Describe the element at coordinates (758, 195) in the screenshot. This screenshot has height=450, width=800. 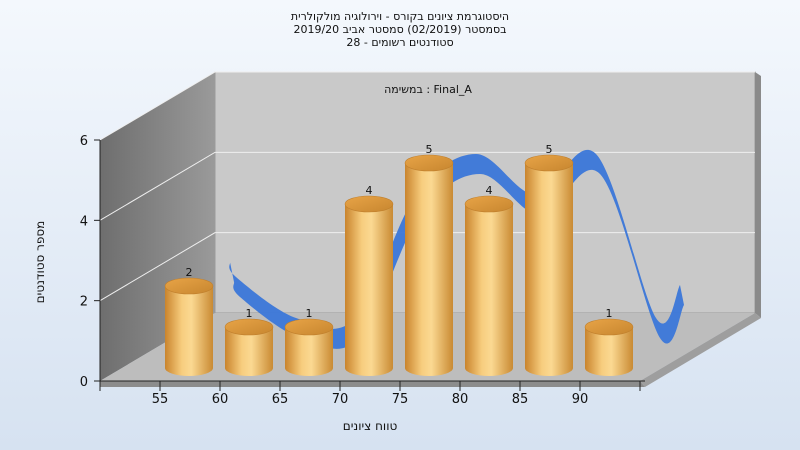
I see `right-wall-edge` at that location.